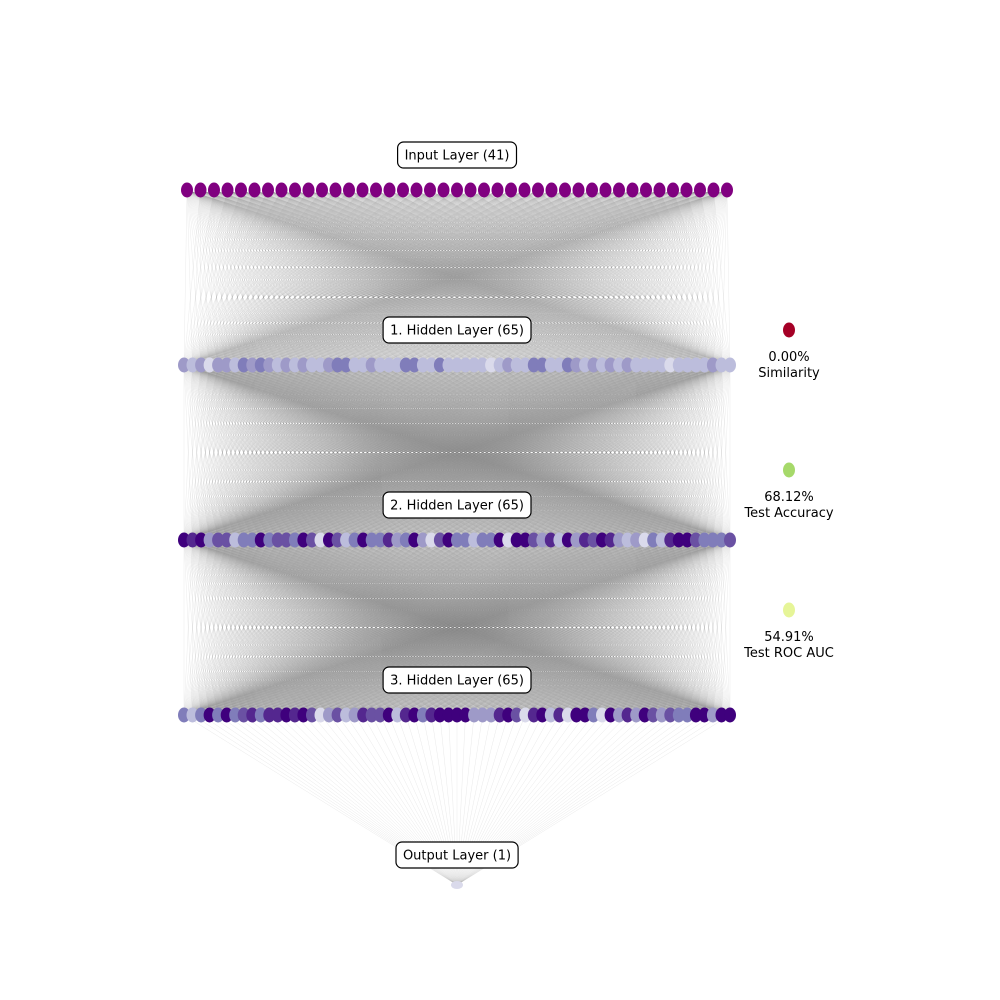 This screenshot has width=1000, height=1000. I want to click on layer-label-4: Output Layer (1), so click(457, 855).